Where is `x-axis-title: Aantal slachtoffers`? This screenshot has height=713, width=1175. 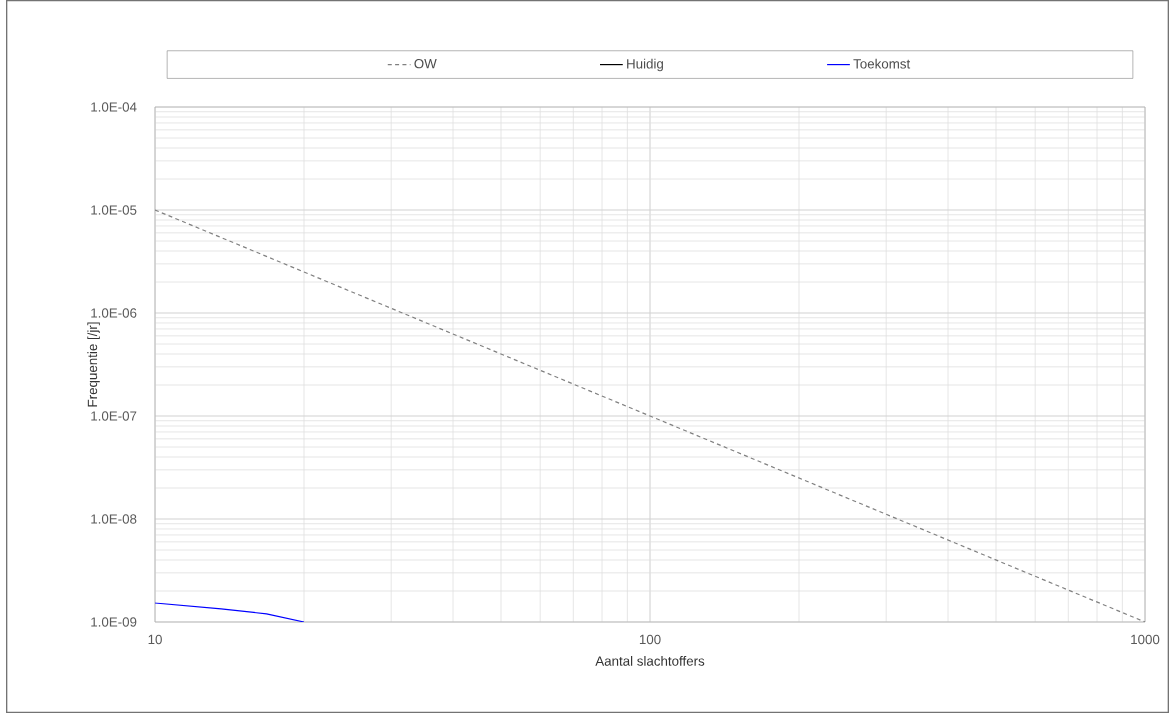
x-axis-title: Aantal slachtoffers is located at coordinates (650, 660).